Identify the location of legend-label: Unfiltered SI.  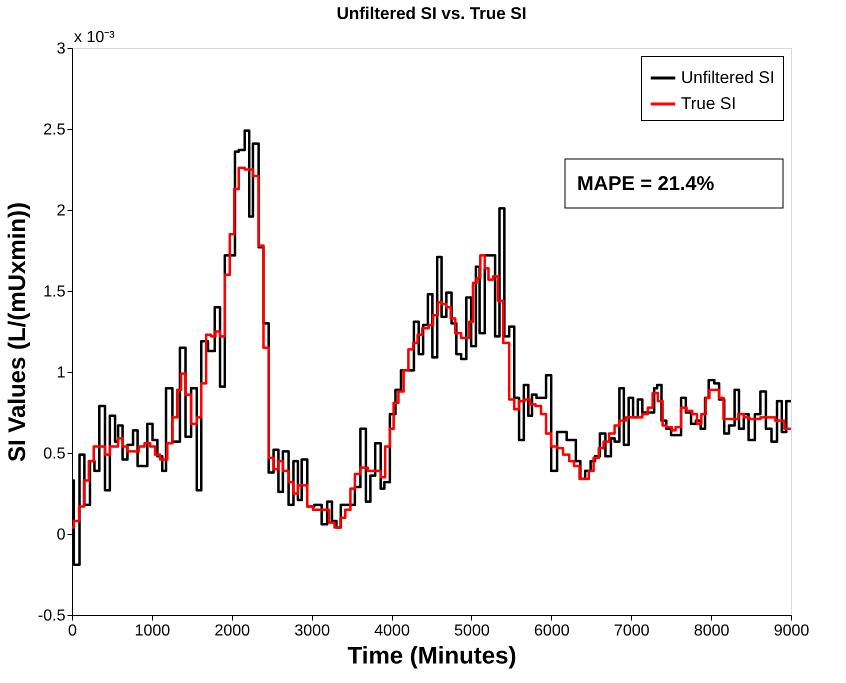
(728, 77).